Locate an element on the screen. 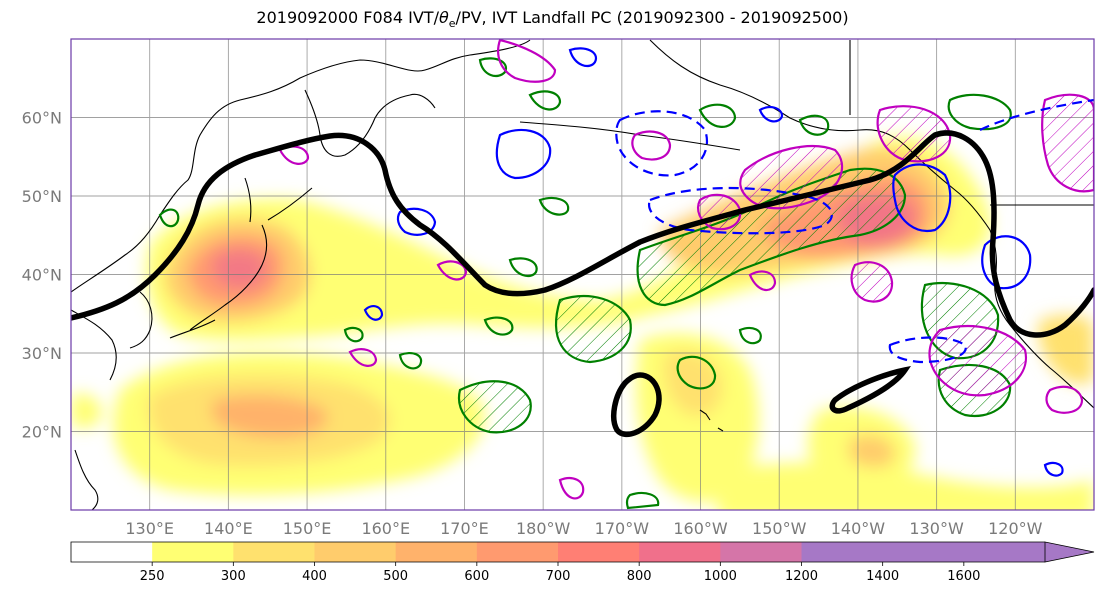 This screenshot has width=1105, height=603. longitude-label: 150°W is located at coordinates (779, 528).